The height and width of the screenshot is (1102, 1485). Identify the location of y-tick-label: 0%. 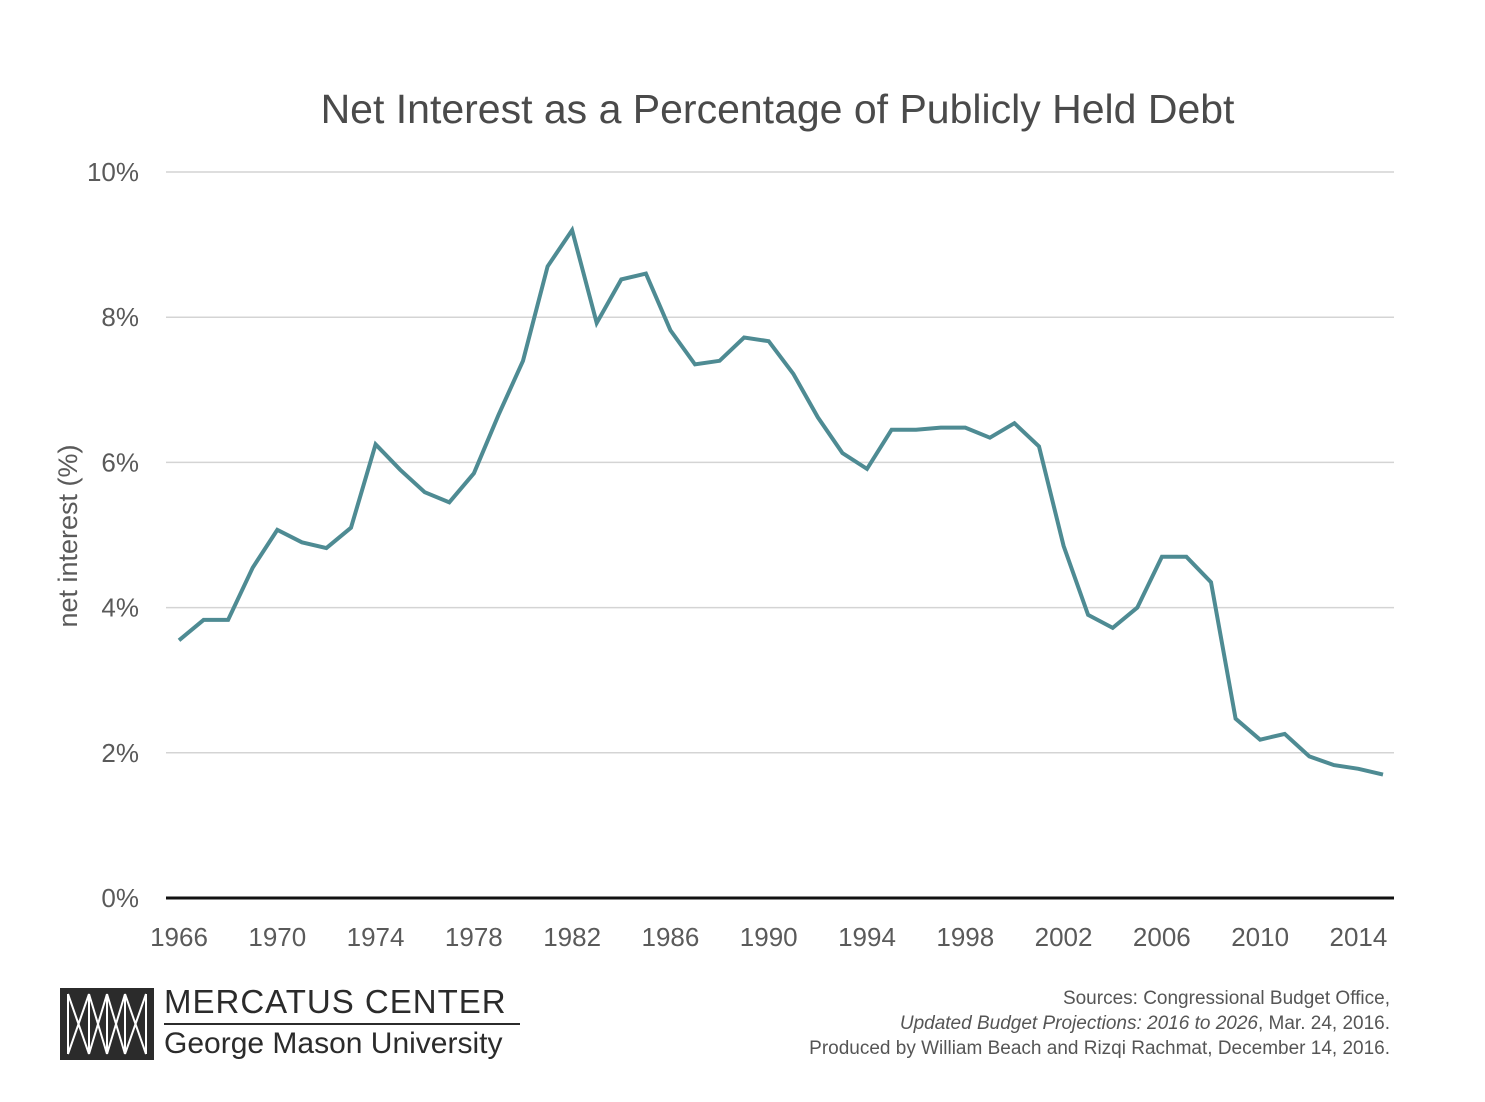
(120, 898).